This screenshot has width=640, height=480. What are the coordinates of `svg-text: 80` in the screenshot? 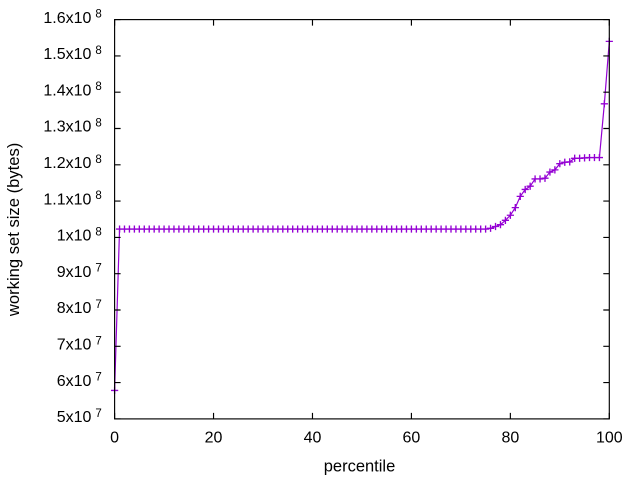 It's located at (510, 437).